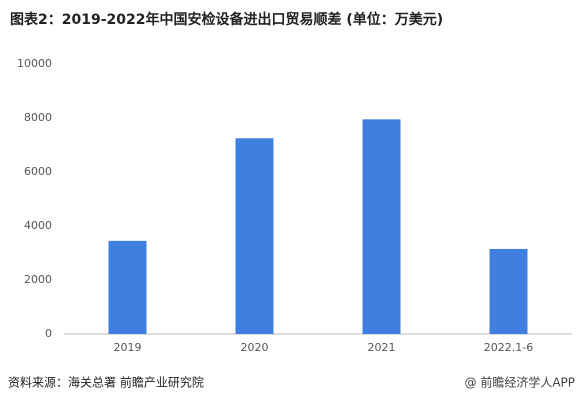  I want to click on y-tick-label: 0, so click(48, 333).